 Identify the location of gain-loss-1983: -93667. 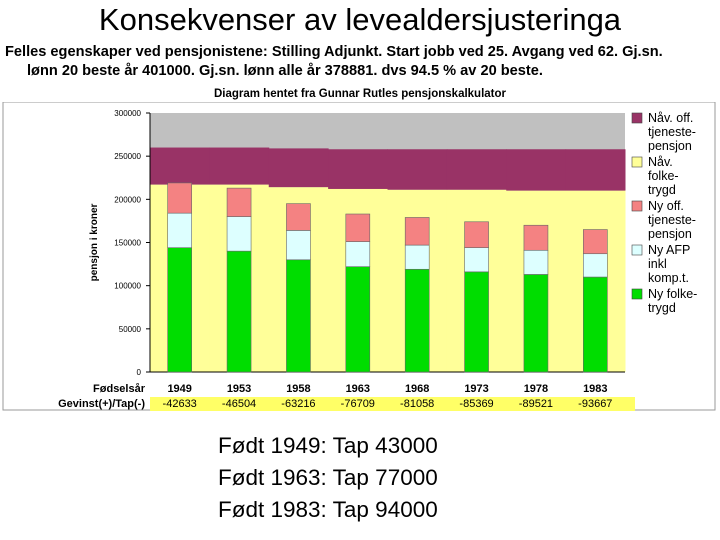
(595, 404).